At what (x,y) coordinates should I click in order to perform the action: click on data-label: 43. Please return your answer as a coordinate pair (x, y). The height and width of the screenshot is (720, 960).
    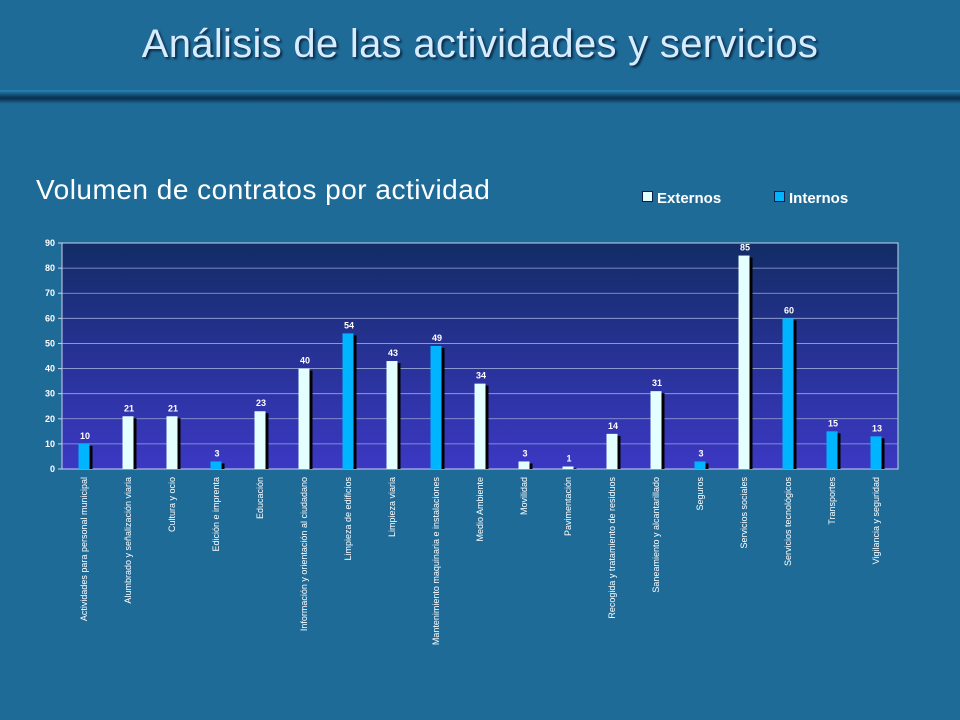
    Looking at the image, I should click on (393, 353).